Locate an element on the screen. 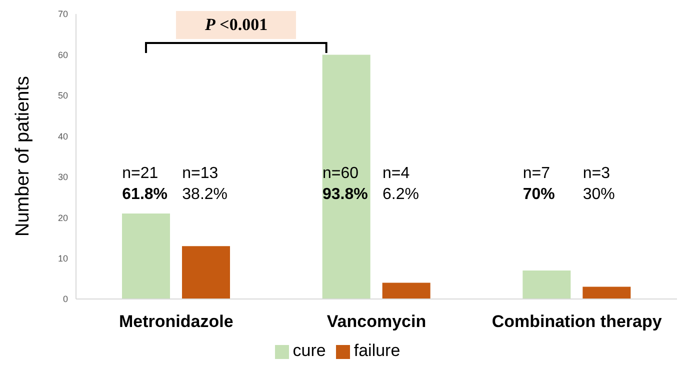 The height and width of the screenshot is (375, 685). annotation: 61.8% is located at coordinates (145, 195).